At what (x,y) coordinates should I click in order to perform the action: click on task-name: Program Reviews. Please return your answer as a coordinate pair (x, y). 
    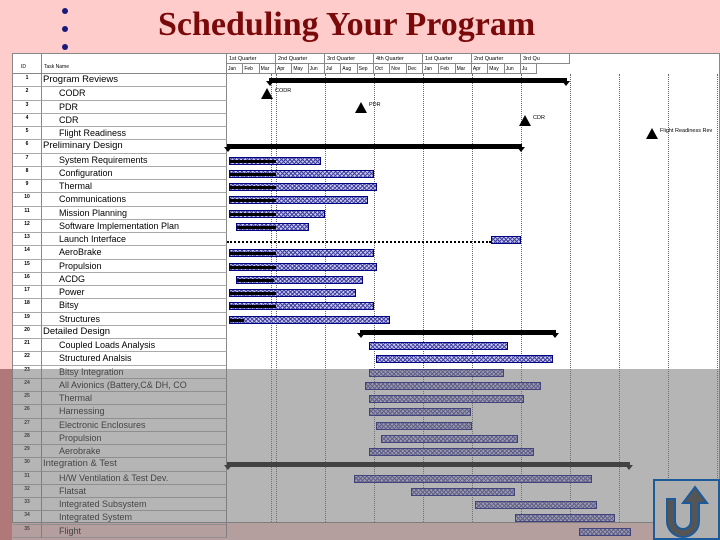
    Looking at the image, I should click on (134, 81).